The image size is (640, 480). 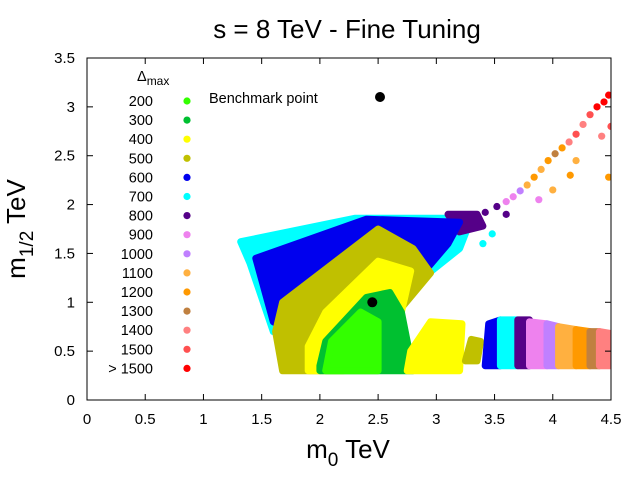 I want to click on y-axis-label: m1/2 TeV, so click(x=19, y=229).